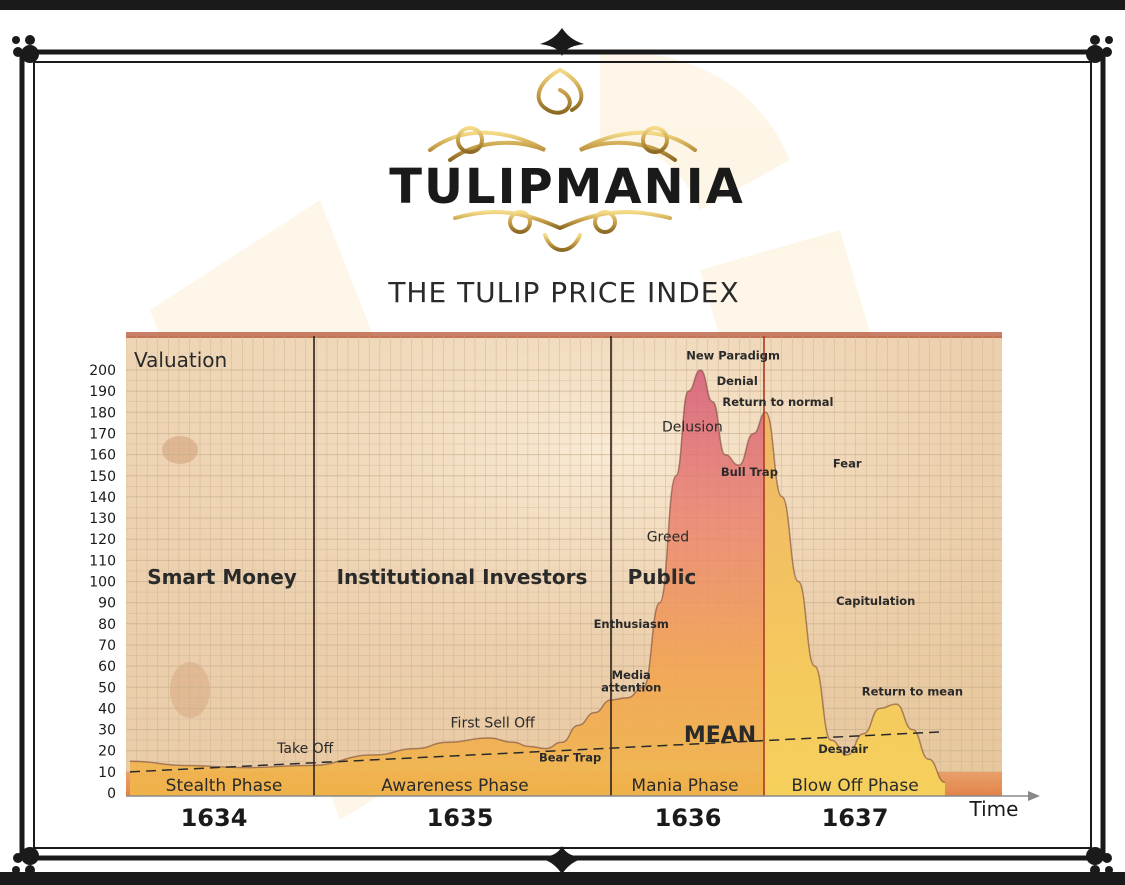  What do you see at coordinates (631, 624) in the screenshot?
I see `annotation-label: Enthusiasm` at bounding box center [631, 624].